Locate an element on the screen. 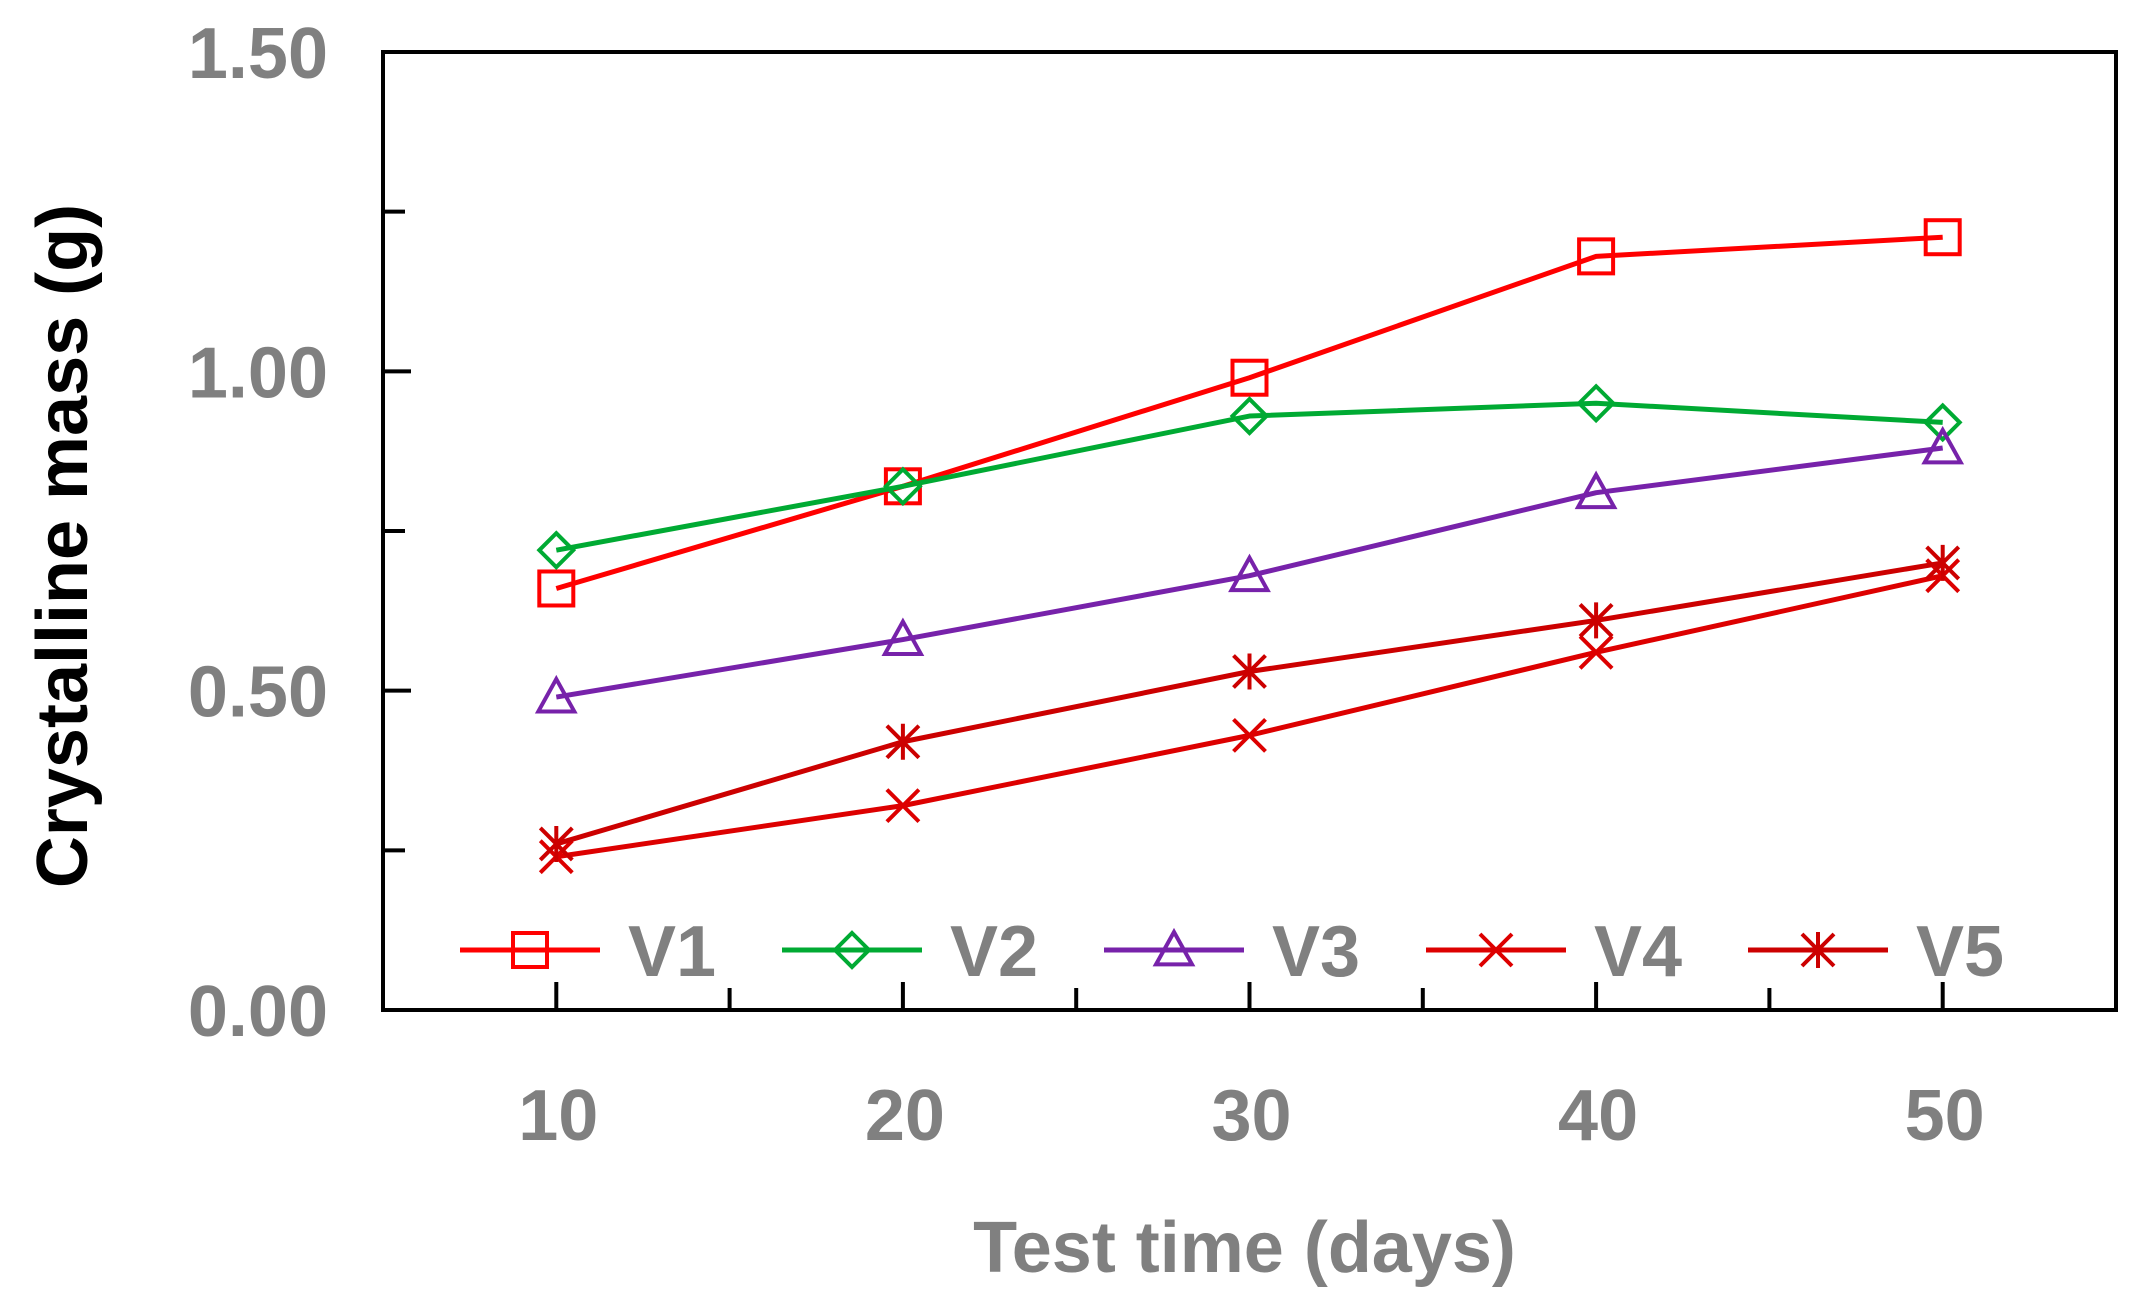 The width and height of the screenshot is (2134, 1301). series-line-v5 is located at coordinates (1249, 703).